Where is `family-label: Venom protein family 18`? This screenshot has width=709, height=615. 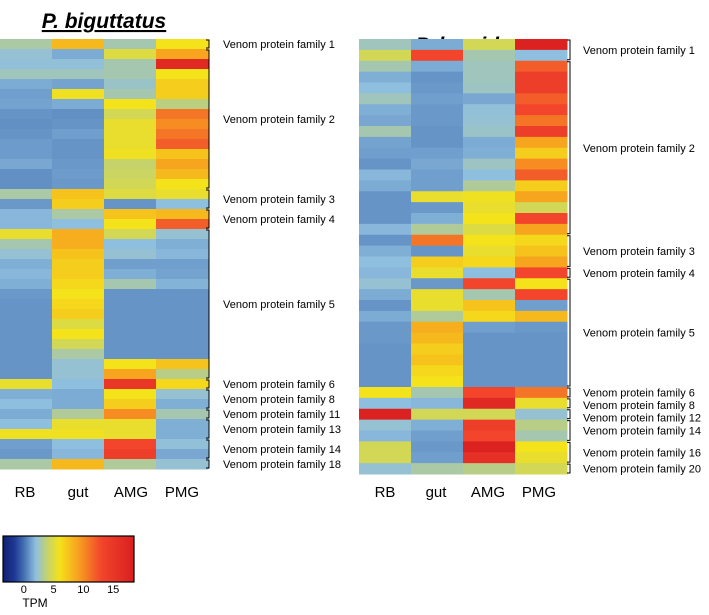 family-label: Venom protein family 18 is located at coordinates (282, 465).